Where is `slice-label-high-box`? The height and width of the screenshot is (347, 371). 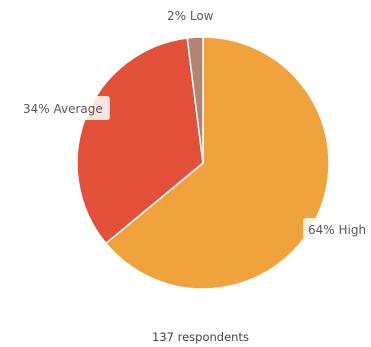 slice-label-high-box is located at coordinates (336, 229).